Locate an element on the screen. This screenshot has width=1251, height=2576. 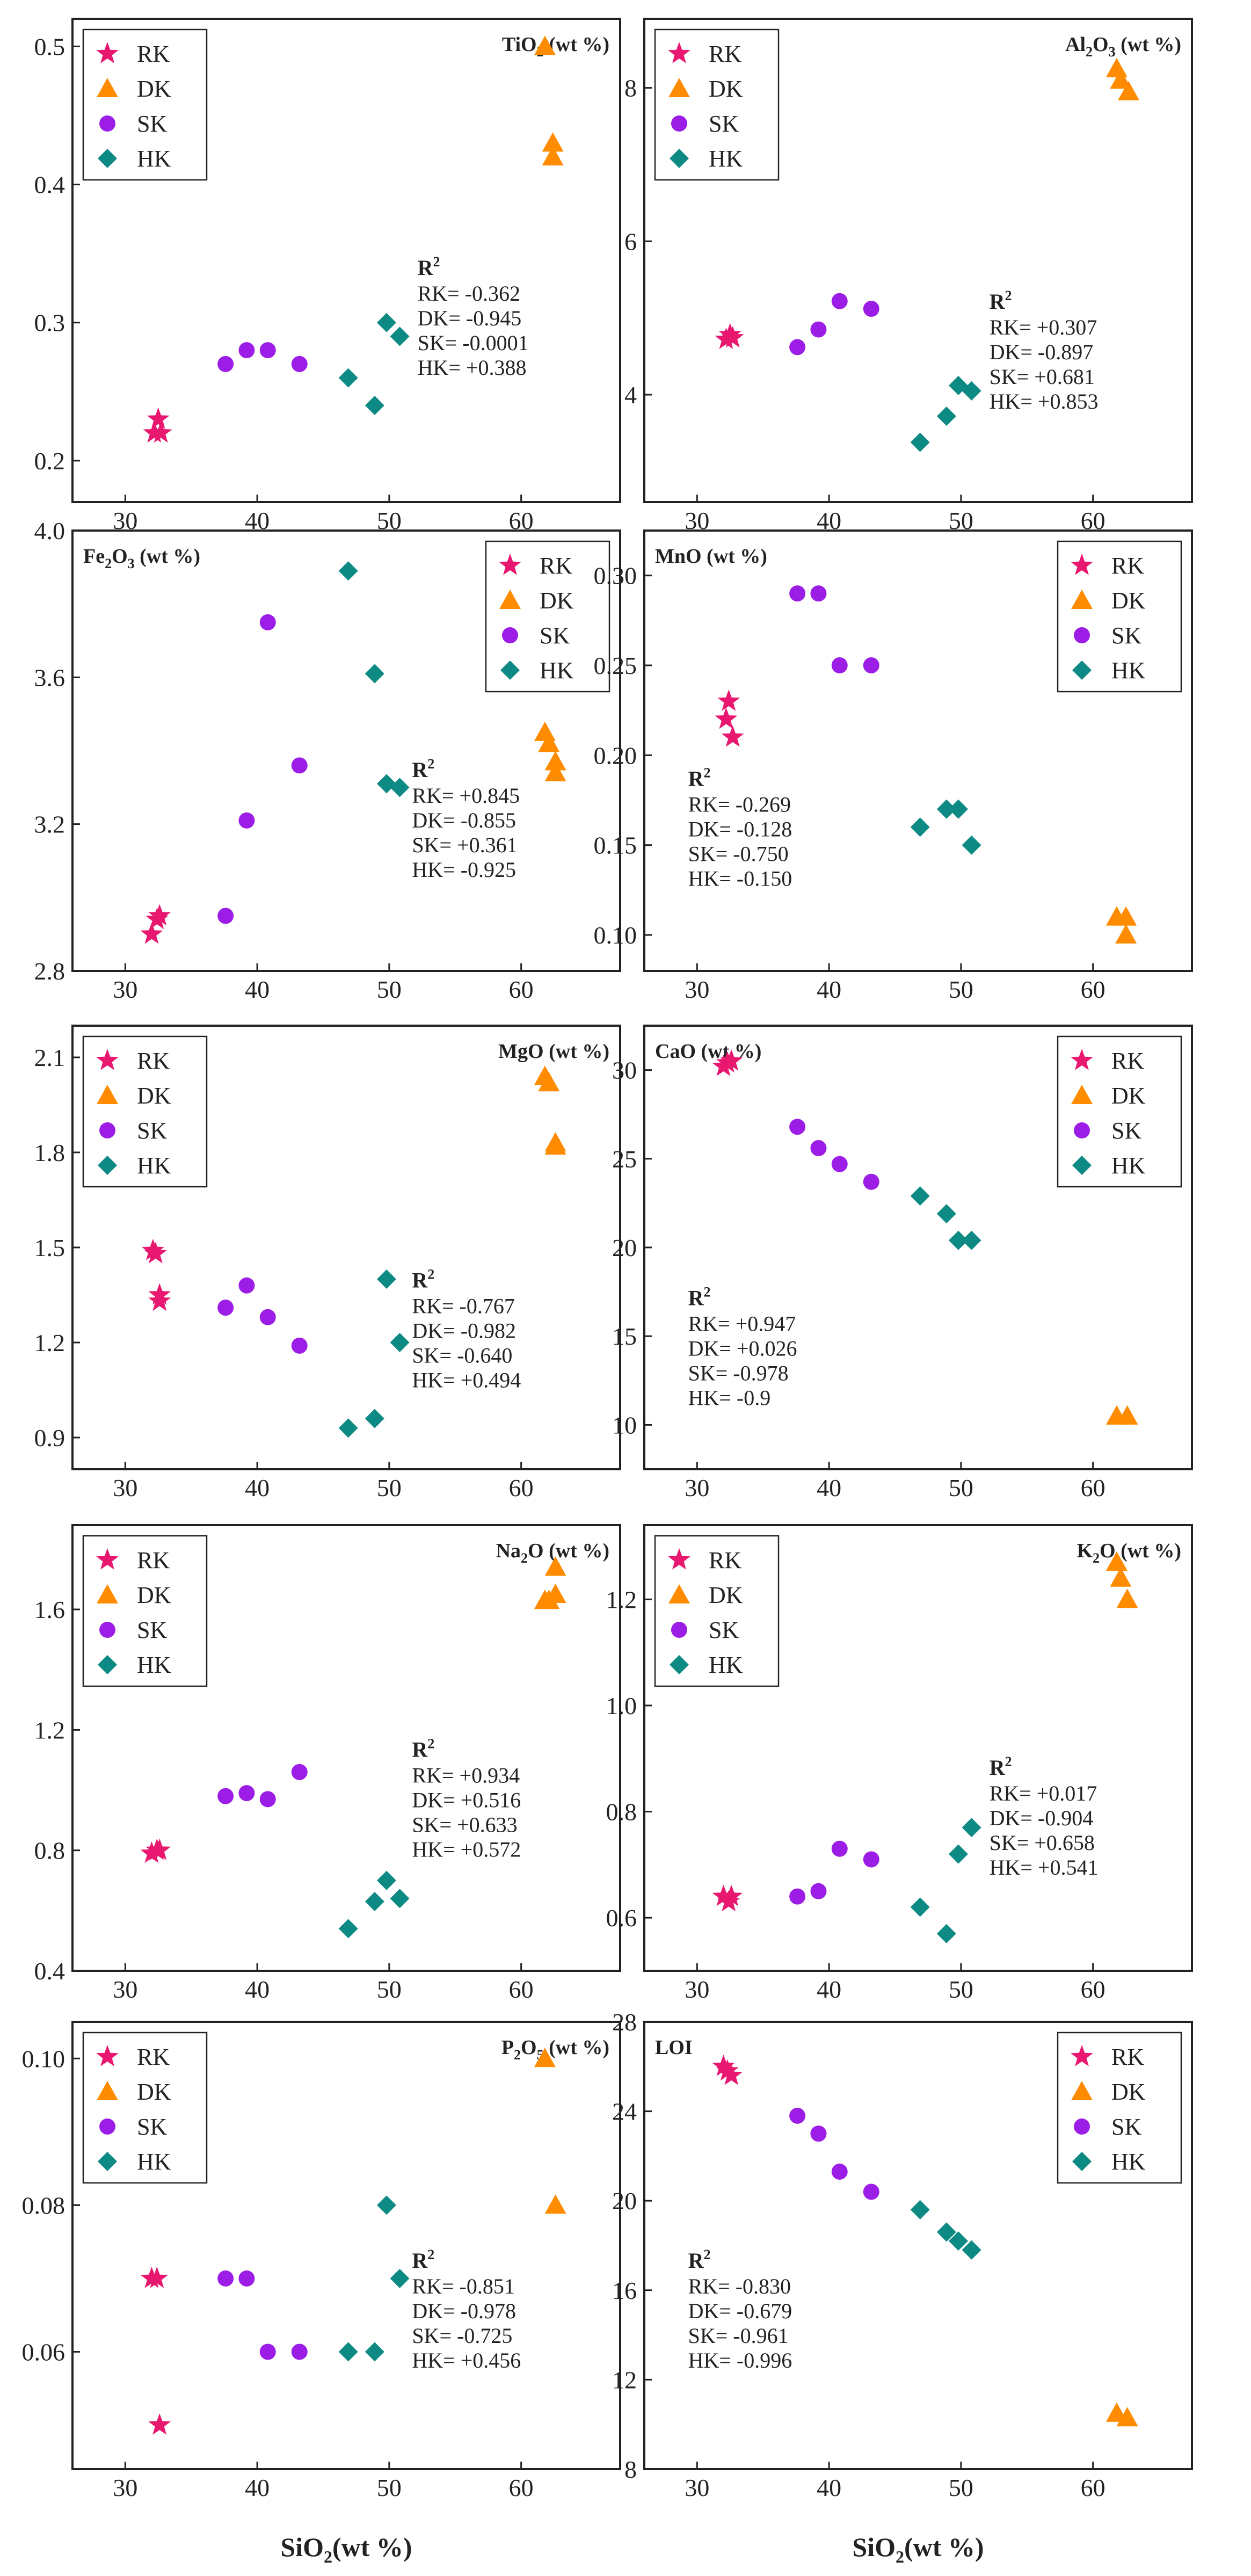
legend-marker-rk is located at coordinates (679, 1559).